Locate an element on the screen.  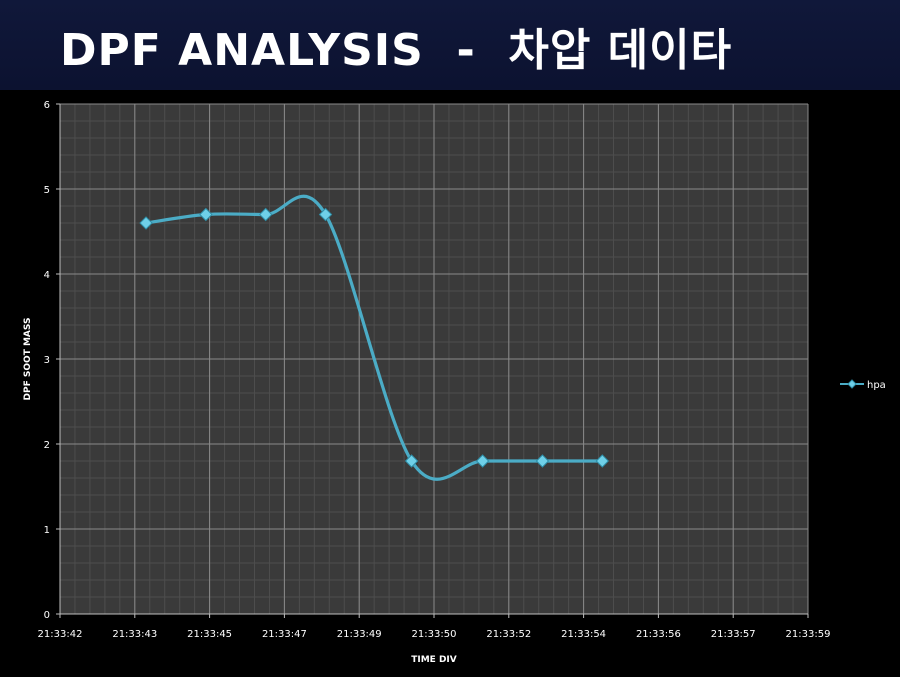
legend: hpa is located at coordinates (863, 385).